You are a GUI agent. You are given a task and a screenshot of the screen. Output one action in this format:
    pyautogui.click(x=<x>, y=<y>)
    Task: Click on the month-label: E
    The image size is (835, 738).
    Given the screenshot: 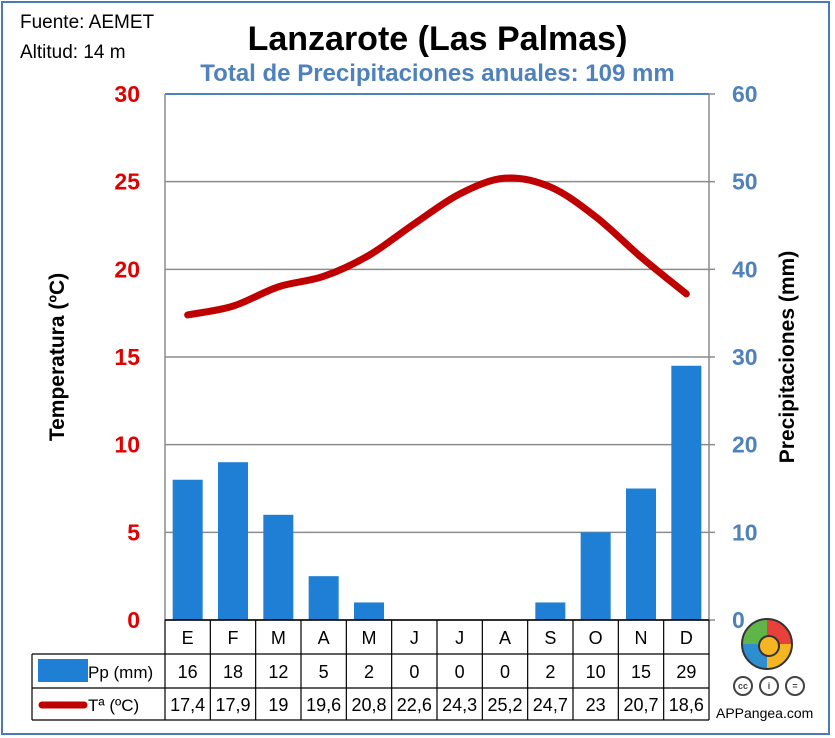 What is the action you would take?
    pyautogui.click(x=188, y=638)
    